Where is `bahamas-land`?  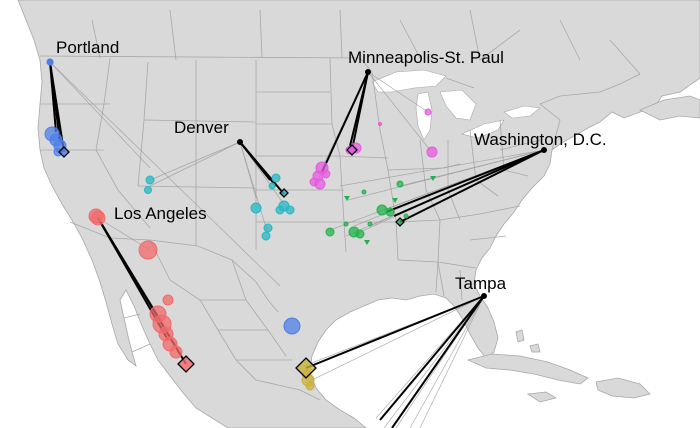 bahamas-land is located at coordinates (528, 341).